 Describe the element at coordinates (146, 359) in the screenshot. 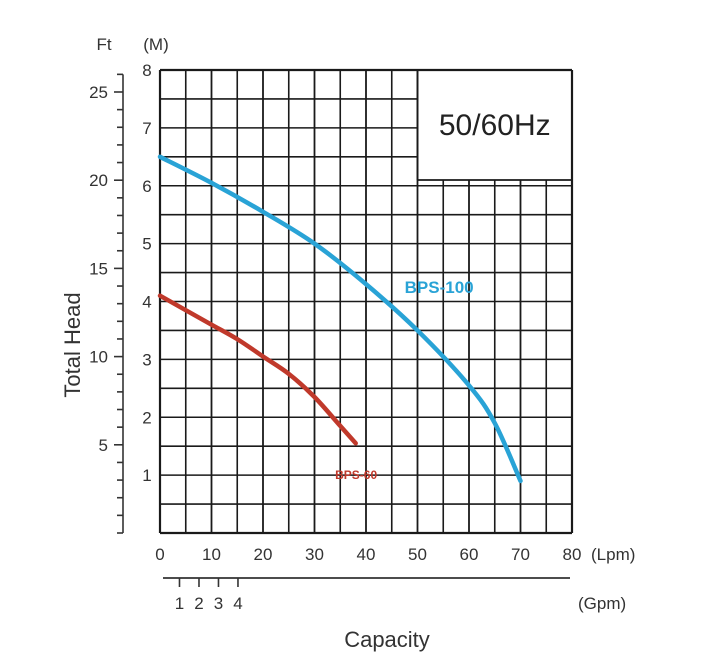

I see `y-tick-label-m: 3` at that location.